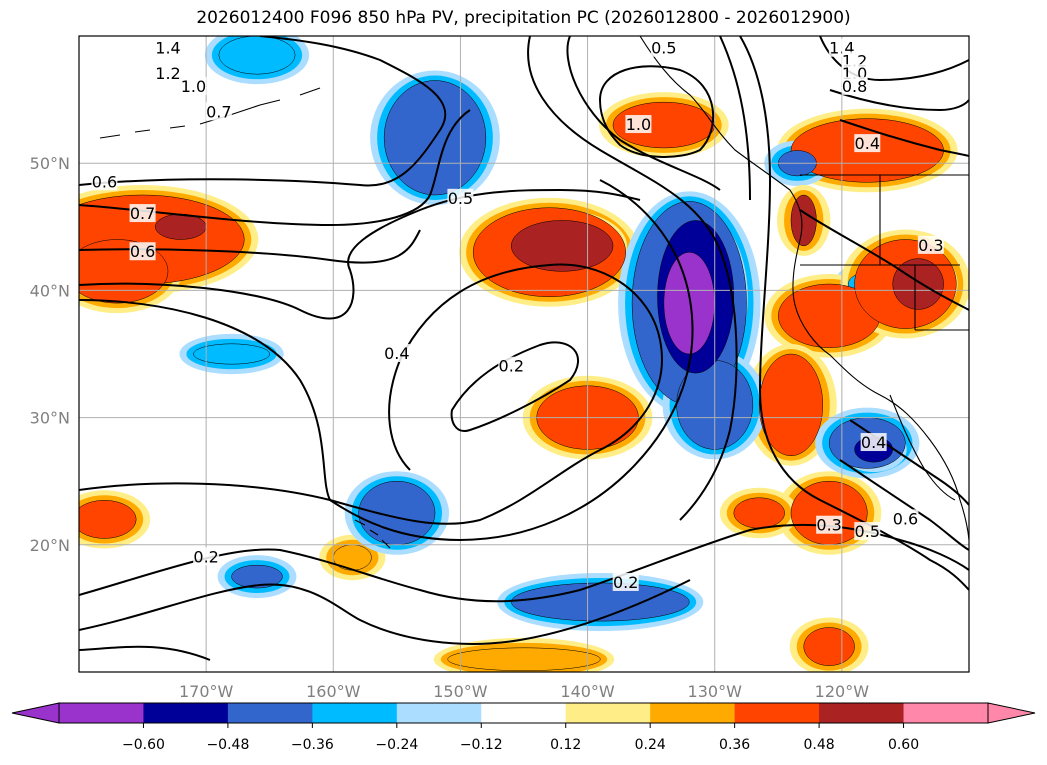 This screenshot has width=1047, height=765. Describe the element at coordinates (715, 691) in the screenshot. I see `lon-tick-label: 130°W` at that location.